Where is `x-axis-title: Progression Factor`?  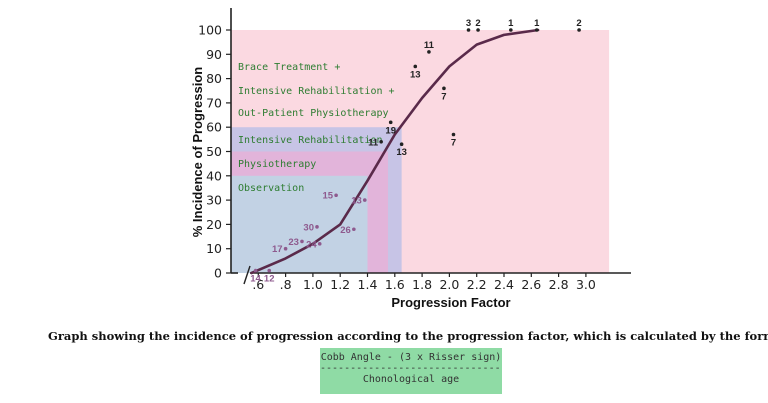 x-axis-title: Progression Factor is located at coordinates (450, 302).